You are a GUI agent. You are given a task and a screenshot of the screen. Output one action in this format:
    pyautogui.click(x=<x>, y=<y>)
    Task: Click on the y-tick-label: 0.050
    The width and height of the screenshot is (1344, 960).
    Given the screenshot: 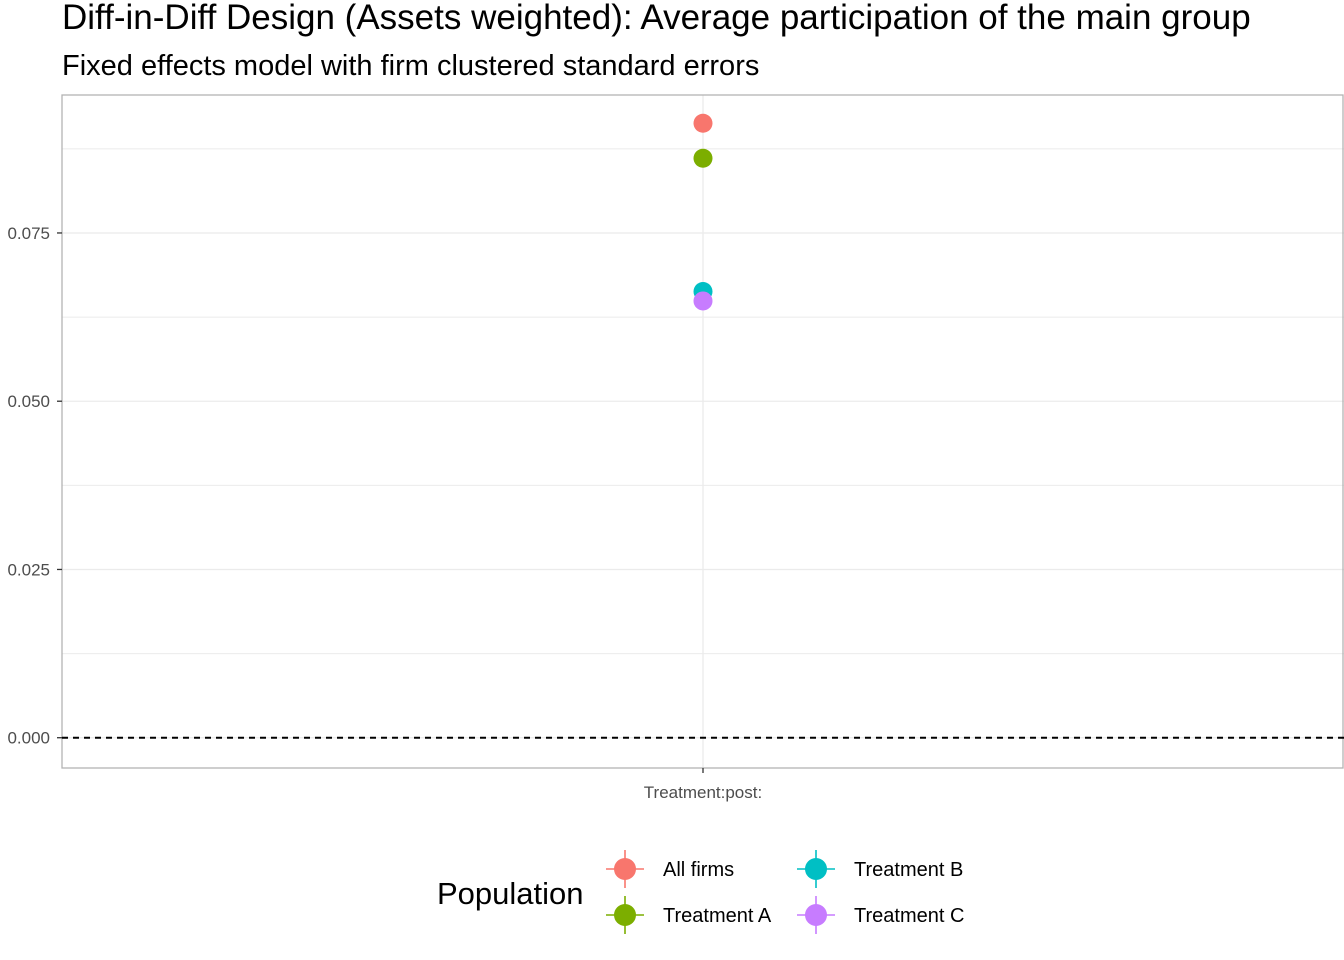 What is the action you would take?
    pyautogui.click(x=28, y=401)
    